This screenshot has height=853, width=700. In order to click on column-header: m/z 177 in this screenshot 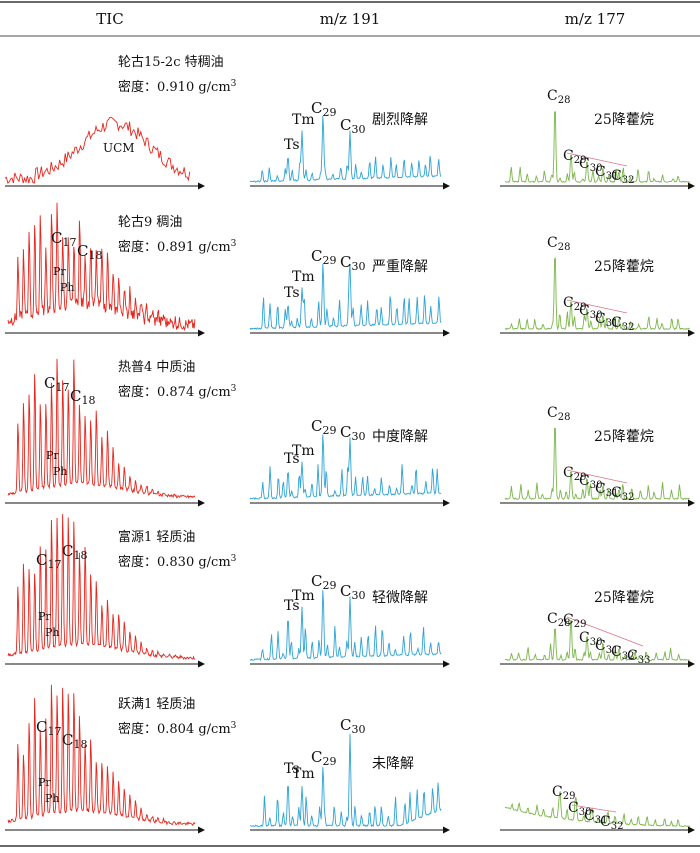, I will do `click(595, 19)`.